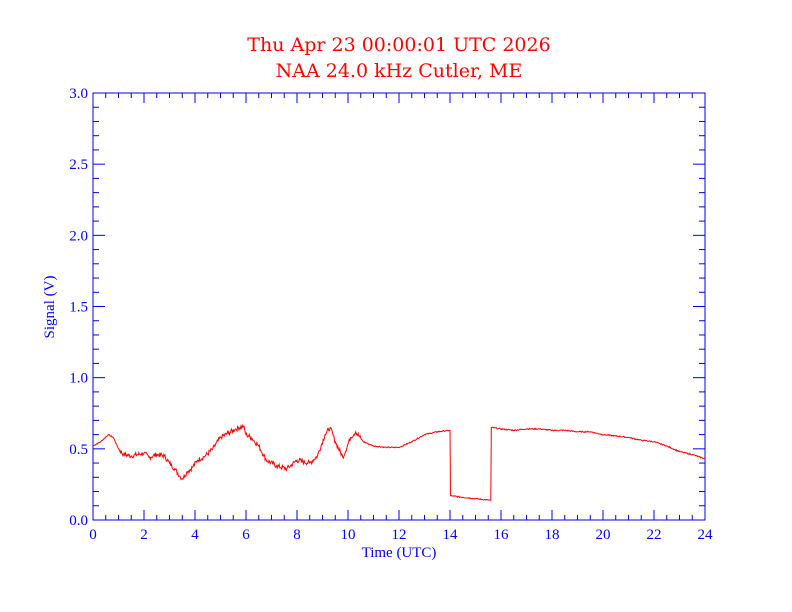  Describe the element at coordinates (144, 535) in the screenshot. I see `x-tick-label: 2` at that location.